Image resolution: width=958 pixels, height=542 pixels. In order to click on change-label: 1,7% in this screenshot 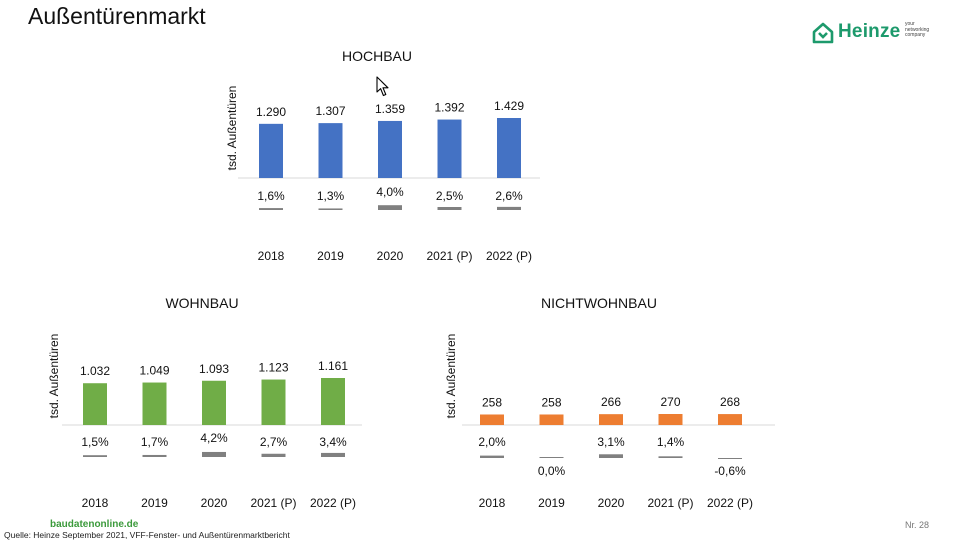, I will do `click(155, 442)`.